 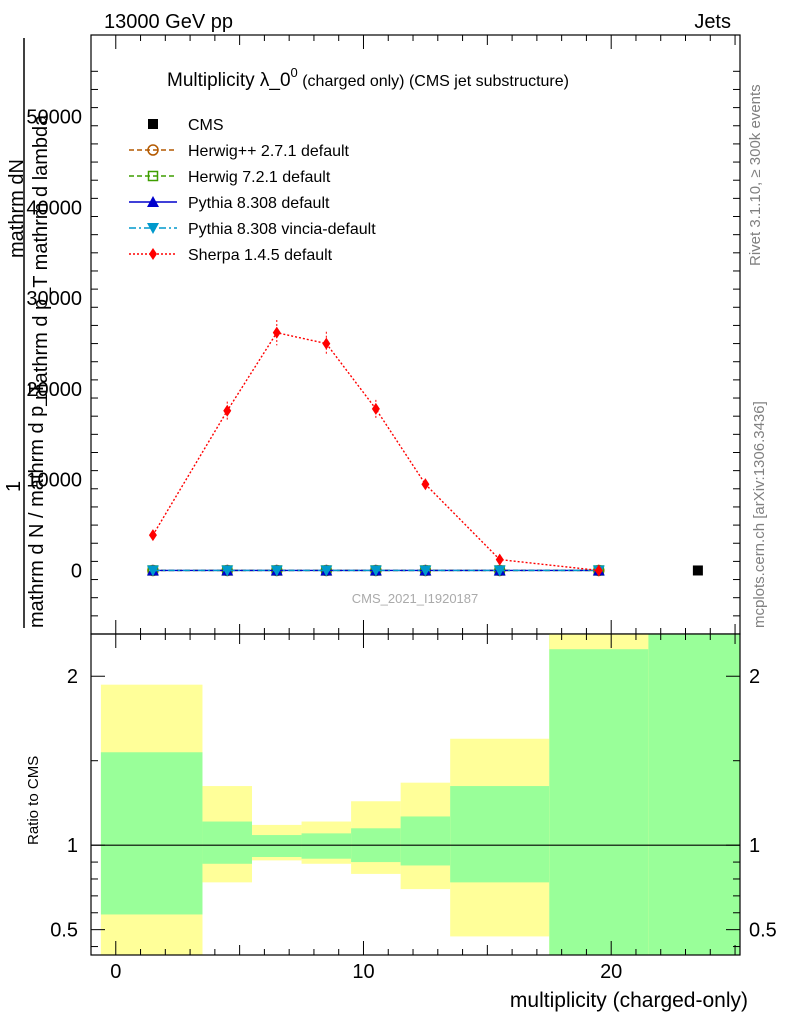 What do you see at coordinates (17, 208) in the screenshot?
I see `y-axis-label-top: mathrm dN` at bounding box center [17, 208].